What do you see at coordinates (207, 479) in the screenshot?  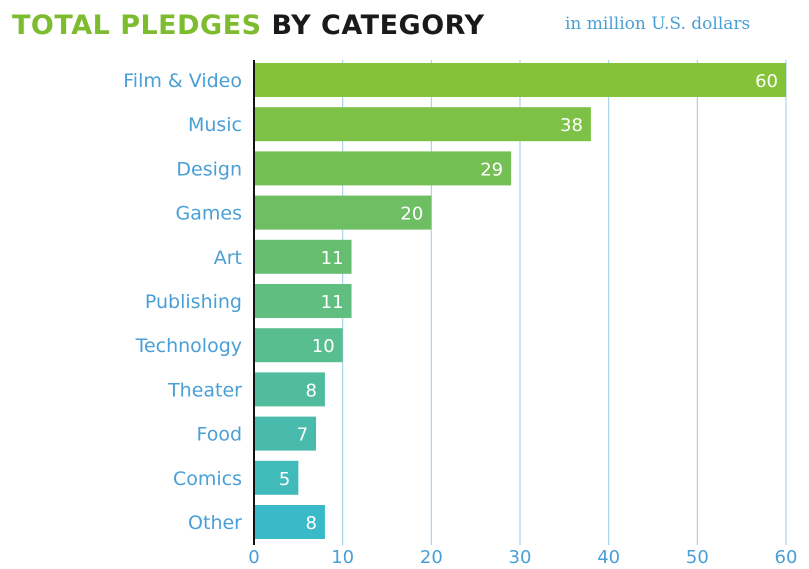 I see `category-label: Comics` at bounding box center [207, 479].